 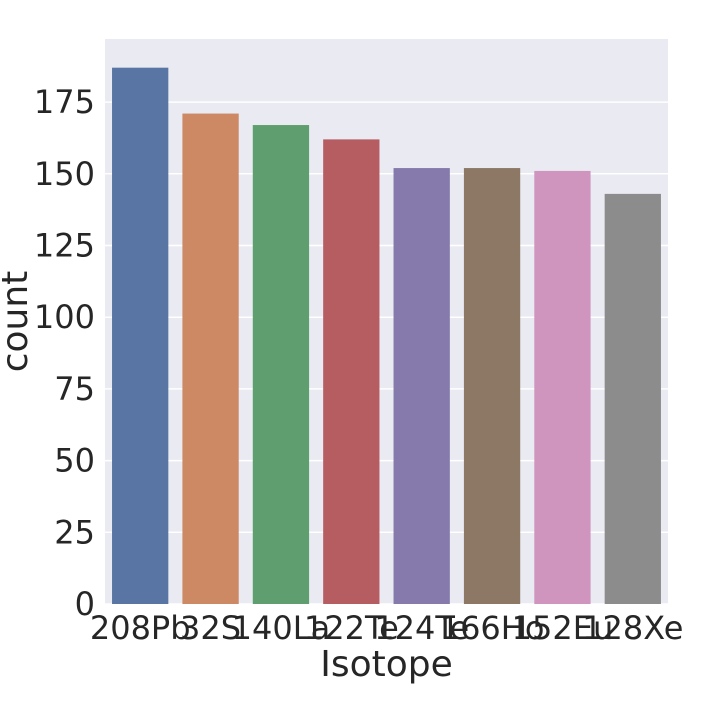 What do you see at coordinates (421, 628) in the screenshot?
I see `x-tick-label: 124Te` at bounding box center [421, 628].